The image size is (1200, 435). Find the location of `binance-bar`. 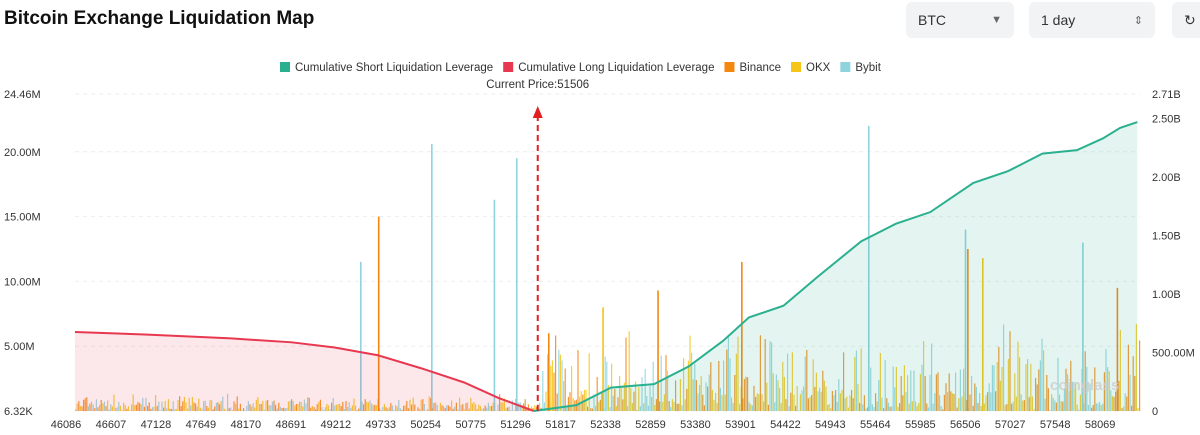

binance-bar is located at coordinates (658, 350).